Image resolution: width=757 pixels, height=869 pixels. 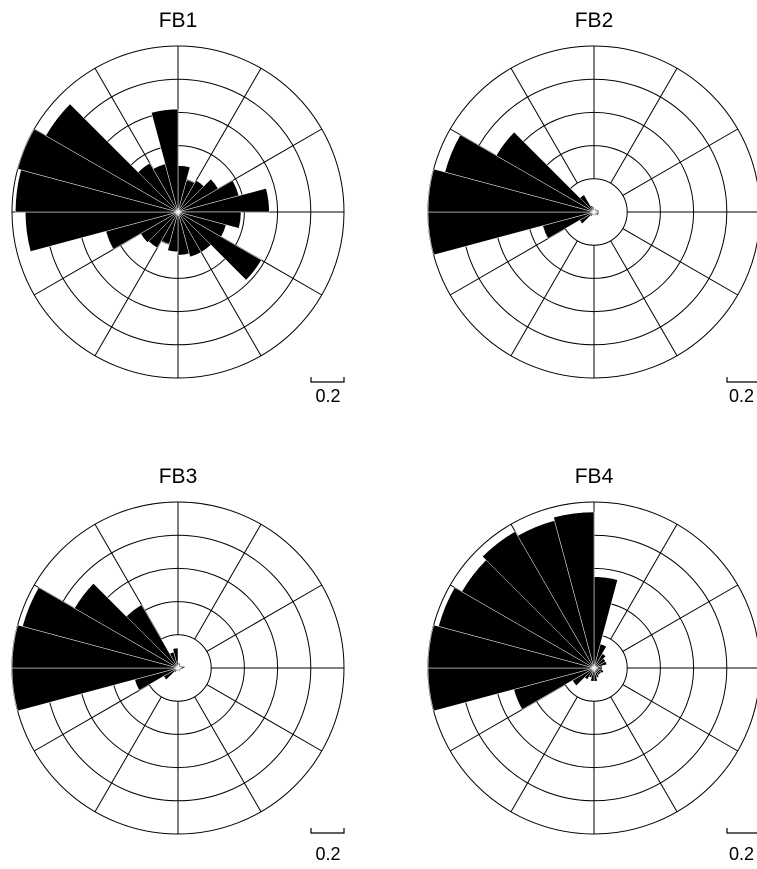 What do you see at coordinates (594, 20) in the screenshot?
I see `panel-title: FB2` at bounding box center [594, 20].